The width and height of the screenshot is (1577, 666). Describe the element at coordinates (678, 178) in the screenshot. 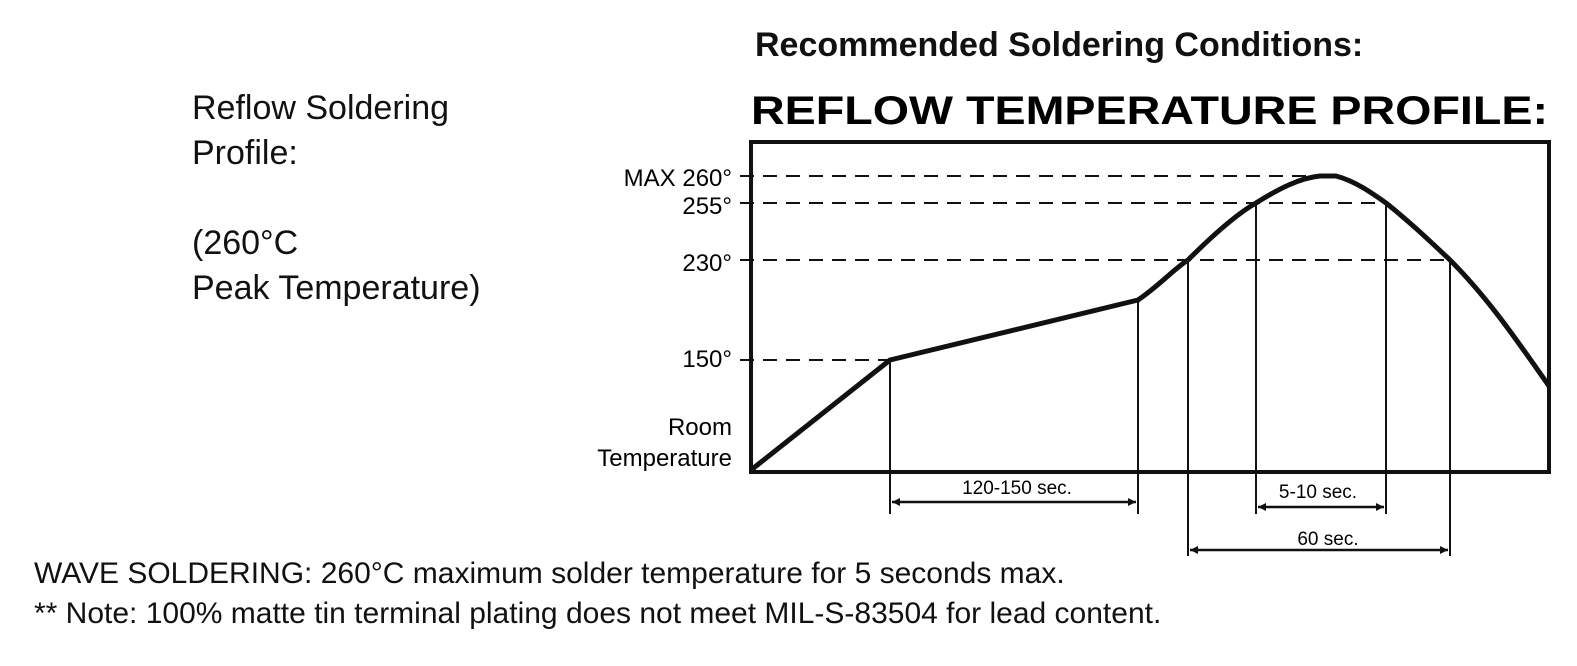

I see `y-label-max-260: MAX 260°` at that location.